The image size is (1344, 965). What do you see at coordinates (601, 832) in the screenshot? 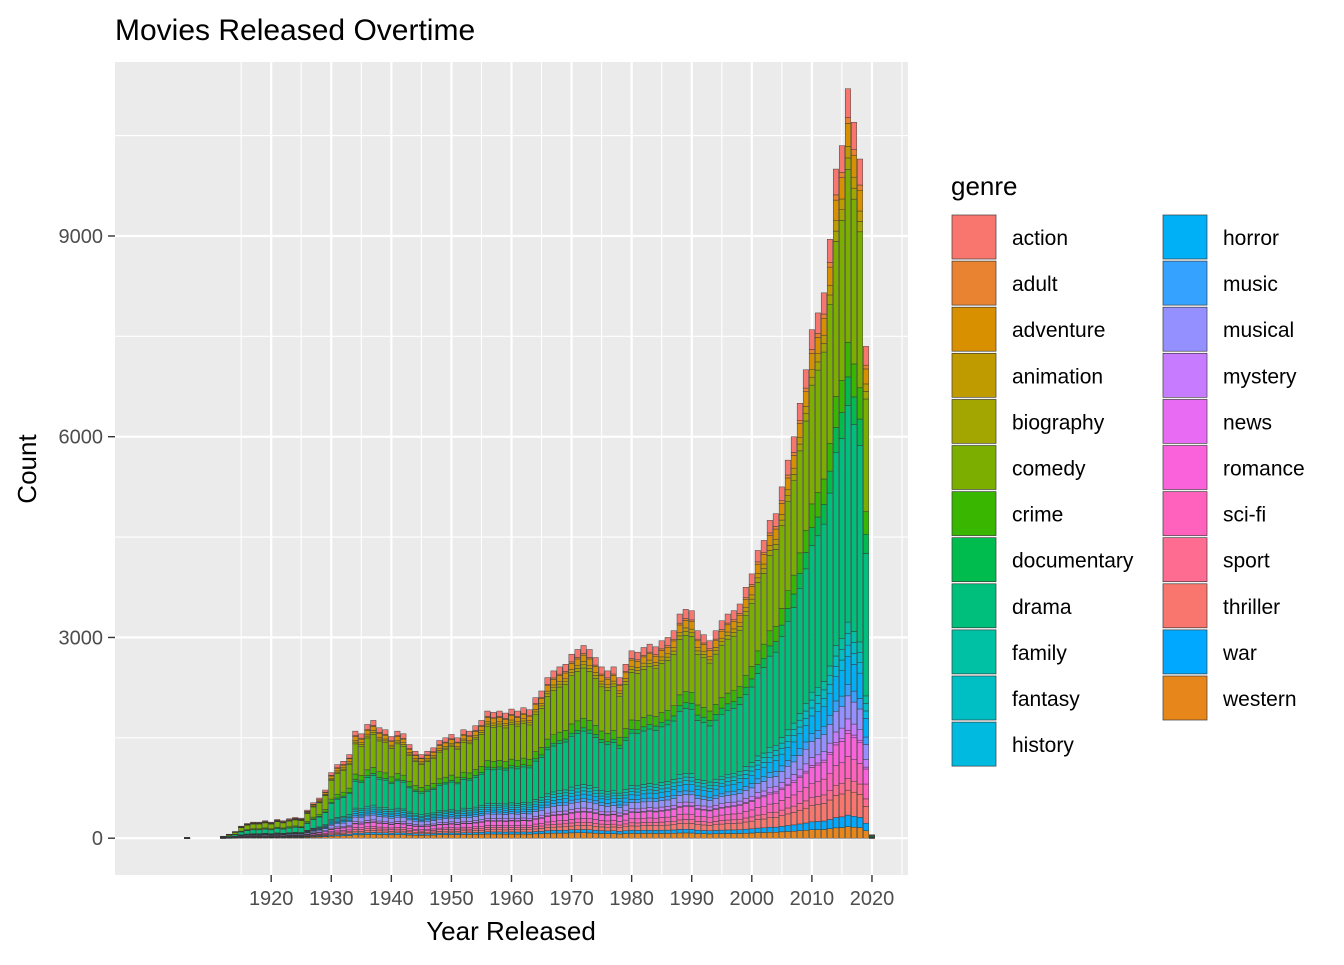
I see `bar-segment-war-1975` at bounding box center [601, 832].